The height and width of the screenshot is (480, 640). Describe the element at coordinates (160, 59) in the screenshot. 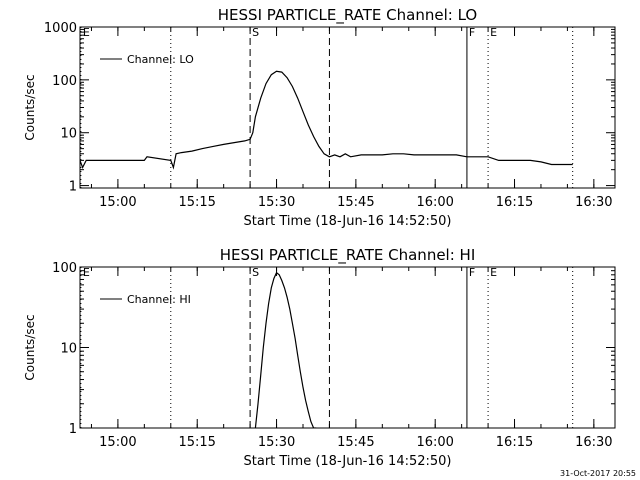

I see `legend-label: Channel: LO` at that location.